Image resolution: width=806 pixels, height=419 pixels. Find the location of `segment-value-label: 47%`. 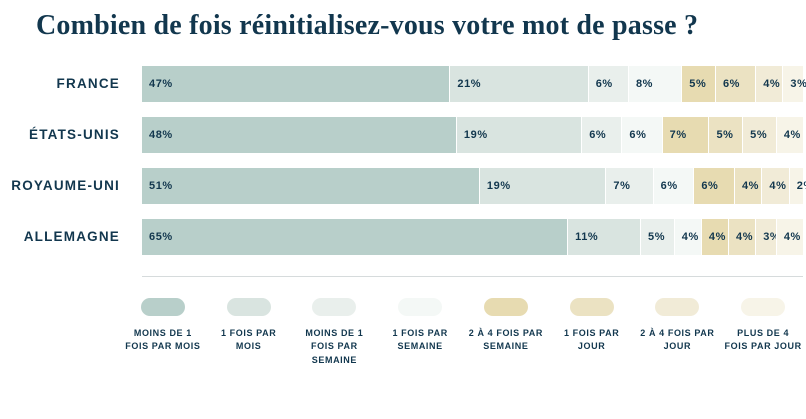

segment-value-label: 47% is located at coordinates (161, 83).